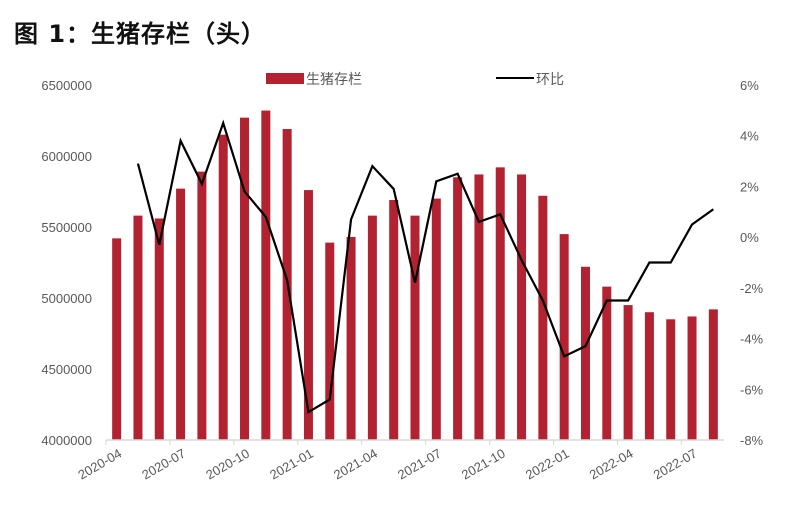 The image size is (790, 511). Describe the element at coordinates (227, 464) in the screenshot. I see `x-axis-tick-label: 2020-10` at that location.